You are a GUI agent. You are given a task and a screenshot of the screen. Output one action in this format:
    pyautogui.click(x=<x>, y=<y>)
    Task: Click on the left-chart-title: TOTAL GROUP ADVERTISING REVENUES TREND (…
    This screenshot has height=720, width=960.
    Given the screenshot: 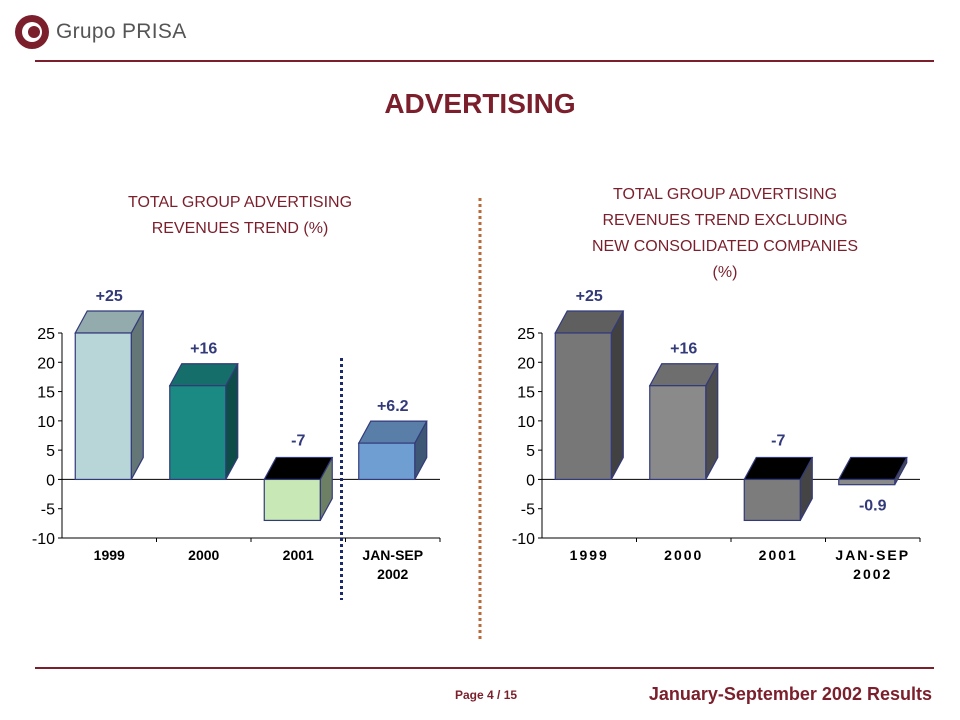 What is the action you would take?
    pyautogui.click(x=240, y=216)
    